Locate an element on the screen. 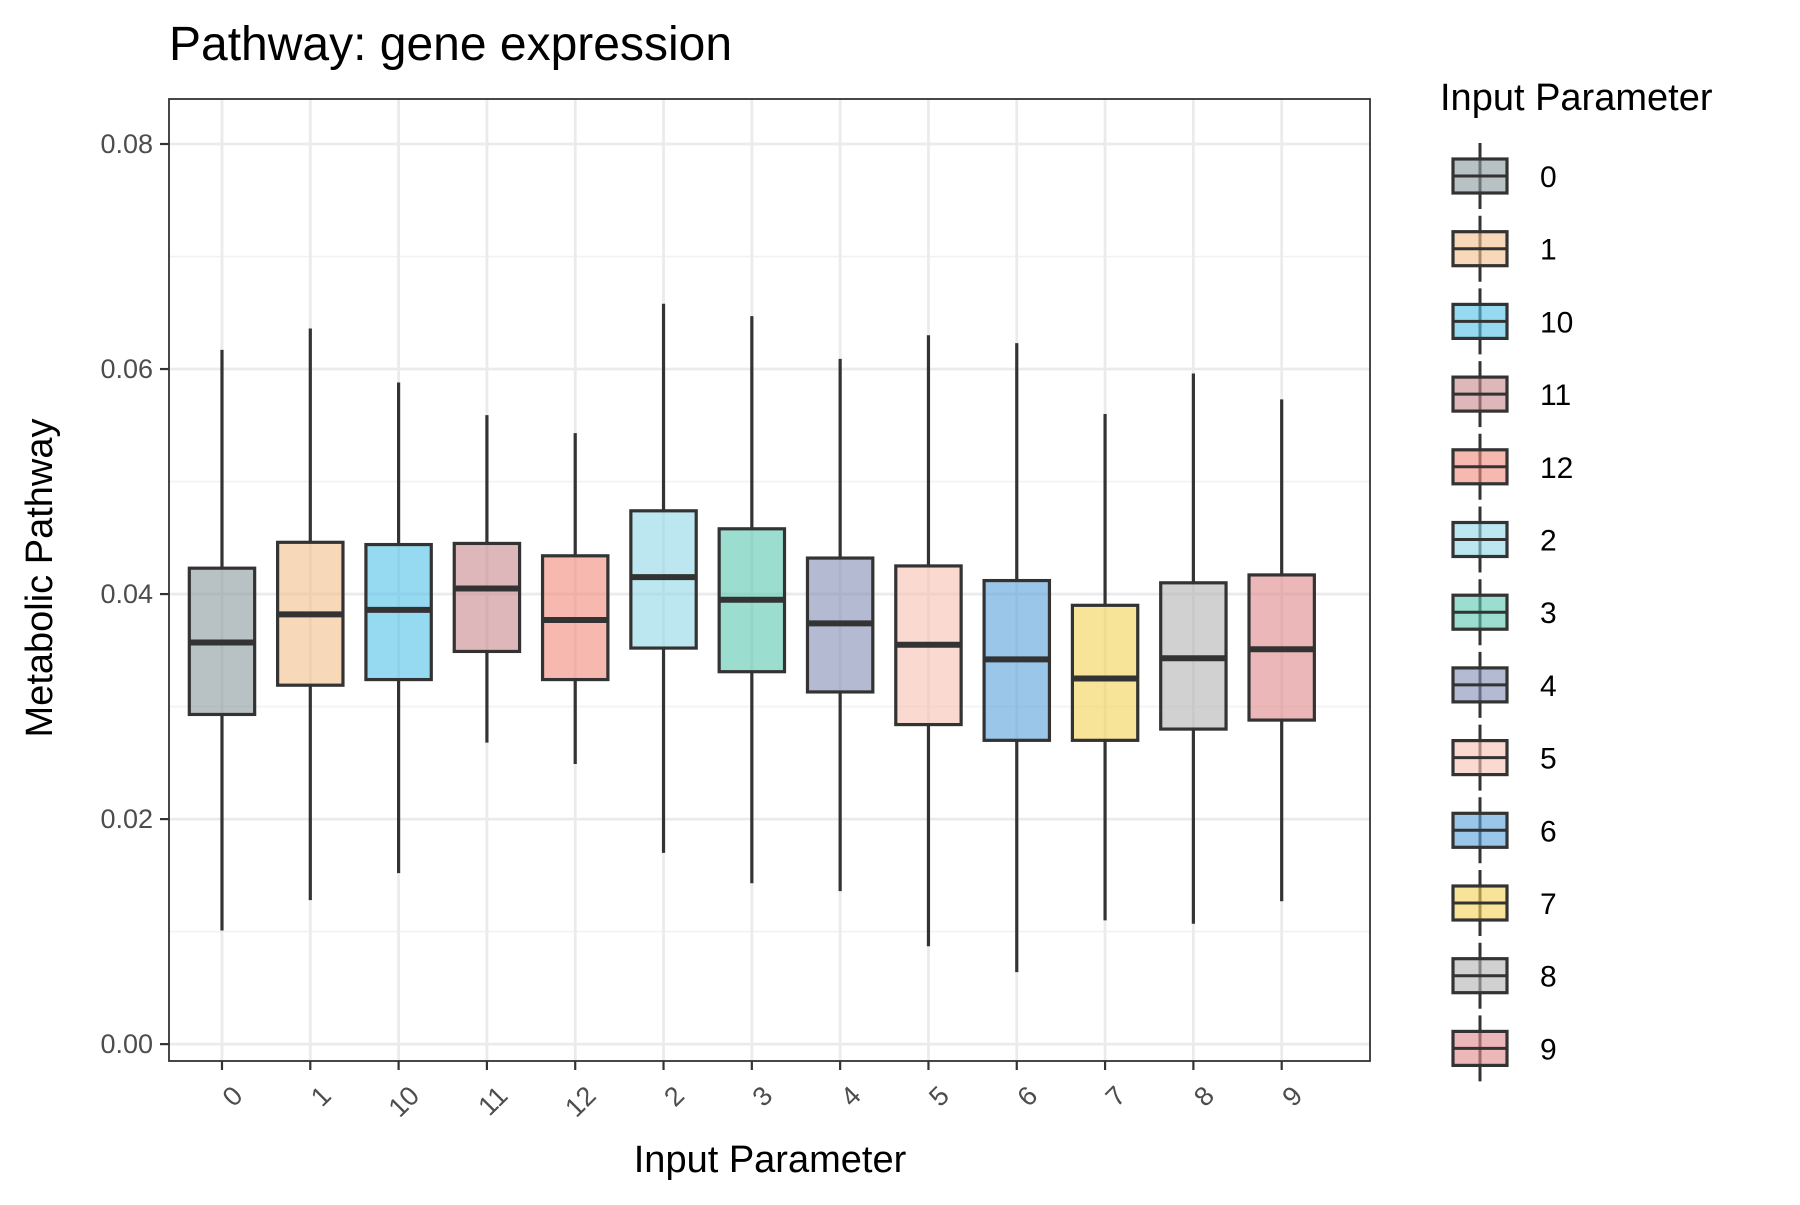 Image resolution: width=1800 pixels, height=1205 pixels. legend-title: Input Parameter is located at coordinates (1576, 98).